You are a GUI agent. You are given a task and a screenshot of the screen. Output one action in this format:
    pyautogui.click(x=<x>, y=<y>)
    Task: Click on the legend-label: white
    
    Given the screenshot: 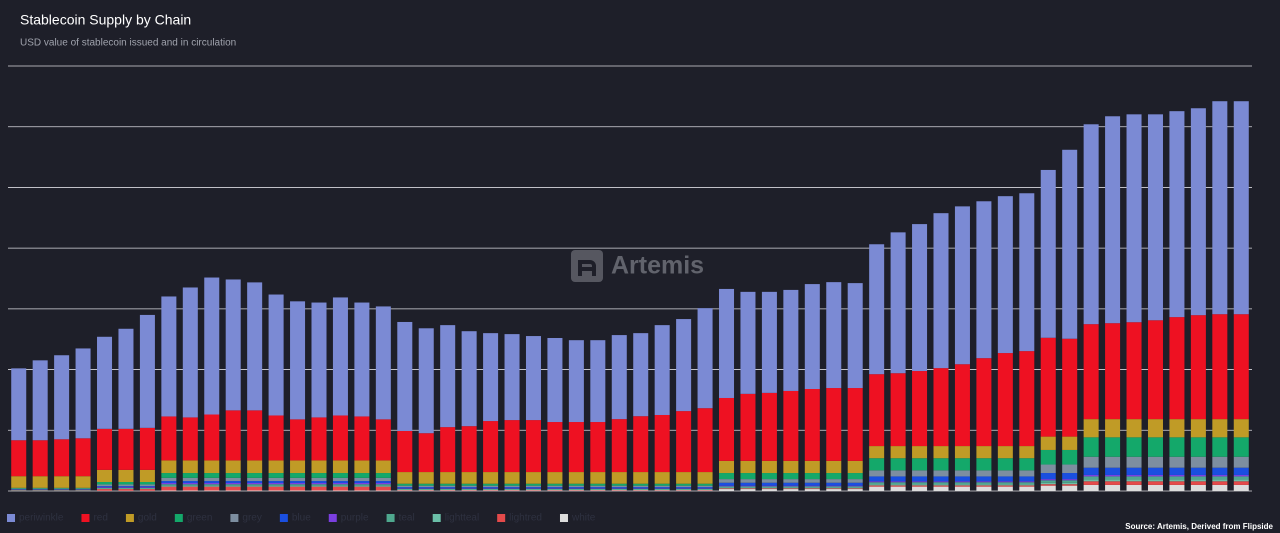 What is the action you would take?
    pyautogui.click(x=583, y=518)
    